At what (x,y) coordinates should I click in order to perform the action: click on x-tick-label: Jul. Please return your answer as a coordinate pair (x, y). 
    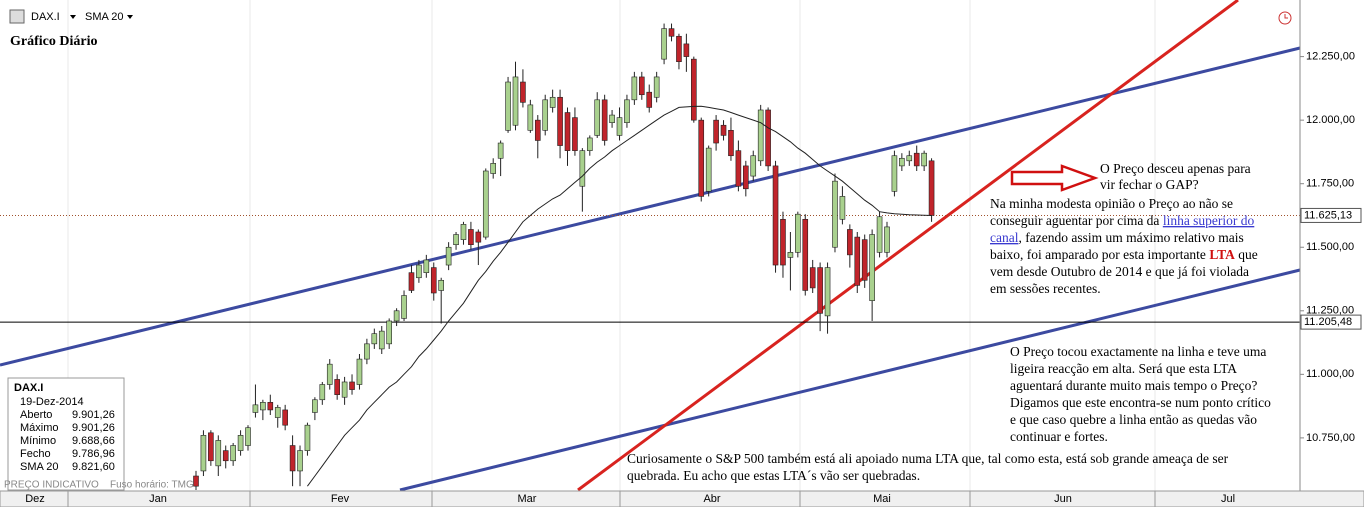
    Looking at the image, I should click on (1228, 499).